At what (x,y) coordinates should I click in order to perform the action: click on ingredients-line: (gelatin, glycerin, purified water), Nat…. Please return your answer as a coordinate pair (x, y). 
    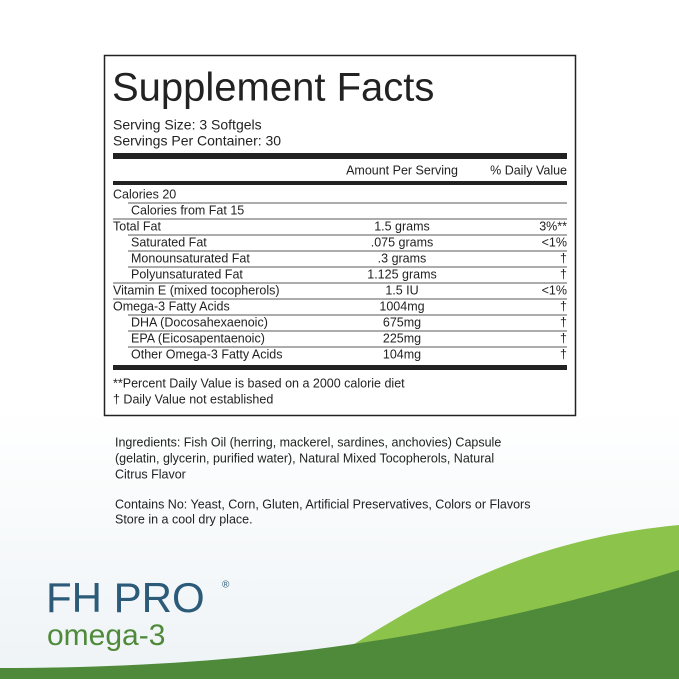
    Looking at the image, I should click on (304, 458).